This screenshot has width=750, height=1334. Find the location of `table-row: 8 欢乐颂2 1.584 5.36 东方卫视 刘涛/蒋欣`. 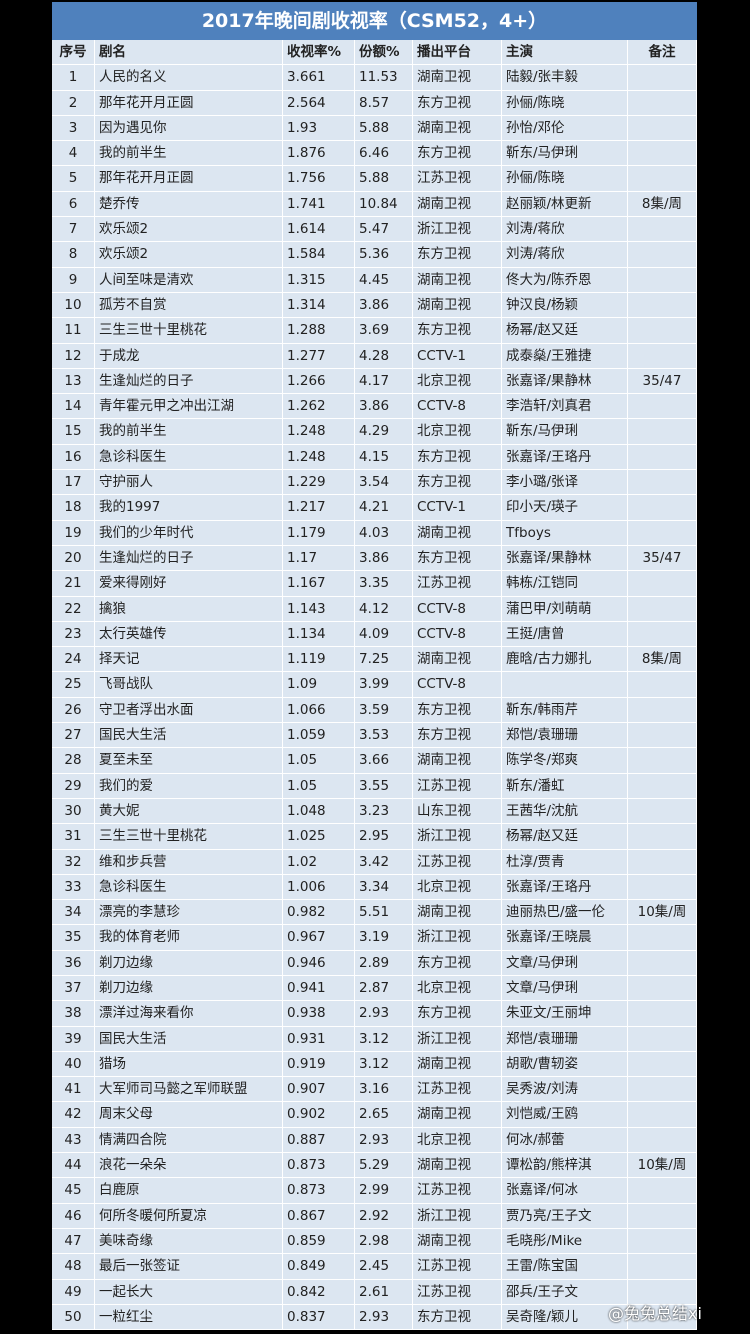

table-row: 8 欢乐颂2 1.584 5.36 东方卫视 刘涛/蒋欣 is located at coordinates (374, 255).